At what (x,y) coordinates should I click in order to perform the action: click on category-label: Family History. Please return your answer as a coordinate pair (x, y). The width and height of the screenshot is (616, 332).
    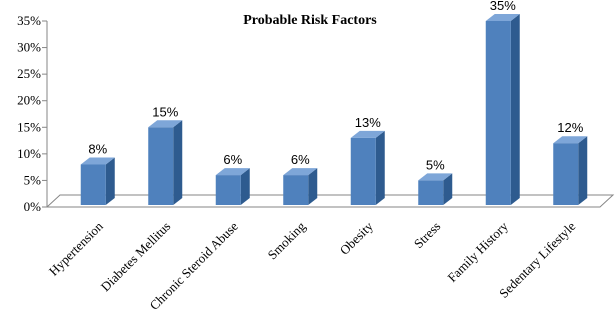
    Looking at the image, I should click on (477, 251).